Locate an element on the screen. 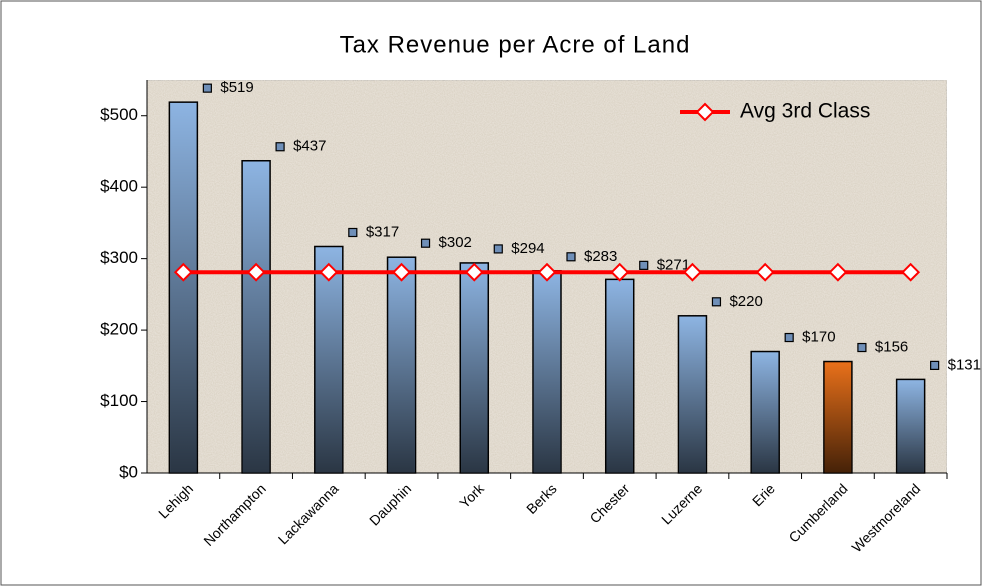 The width and height of the screenshot is (982, 586). data-label: $317 is located at coordinates (382, 231).